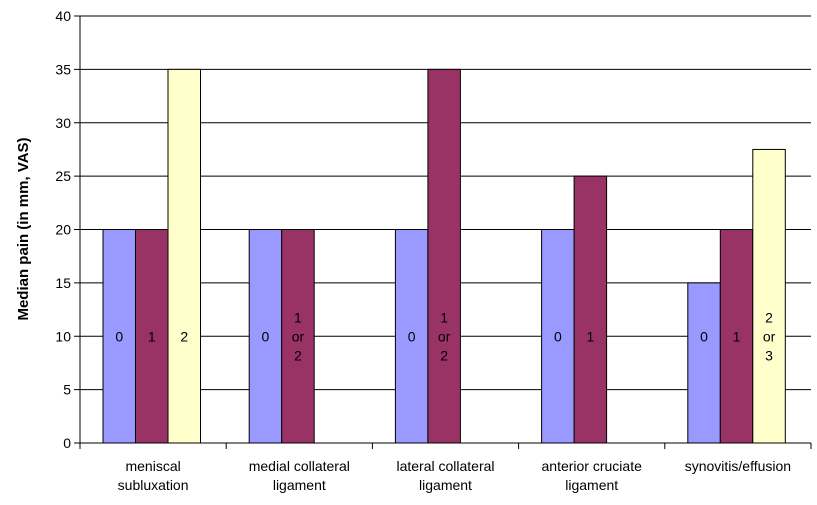  I want to click on y-tick-label: 15, so click(63, 283).